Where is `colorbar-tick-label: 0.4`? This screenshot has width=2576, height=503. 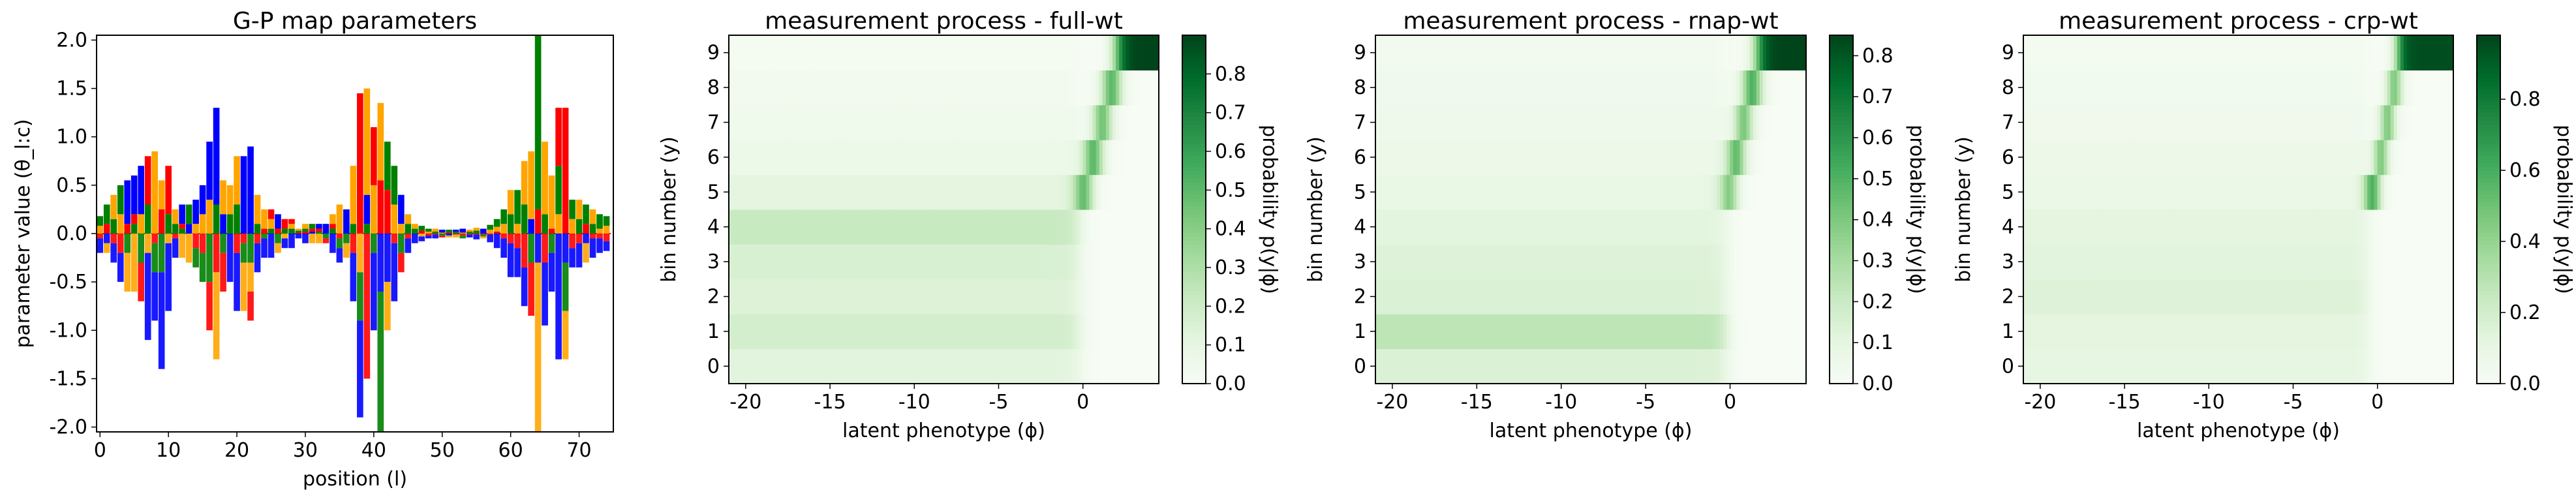 colorbar-tick-label: 0.4 is located at coordinates (1878, 220).